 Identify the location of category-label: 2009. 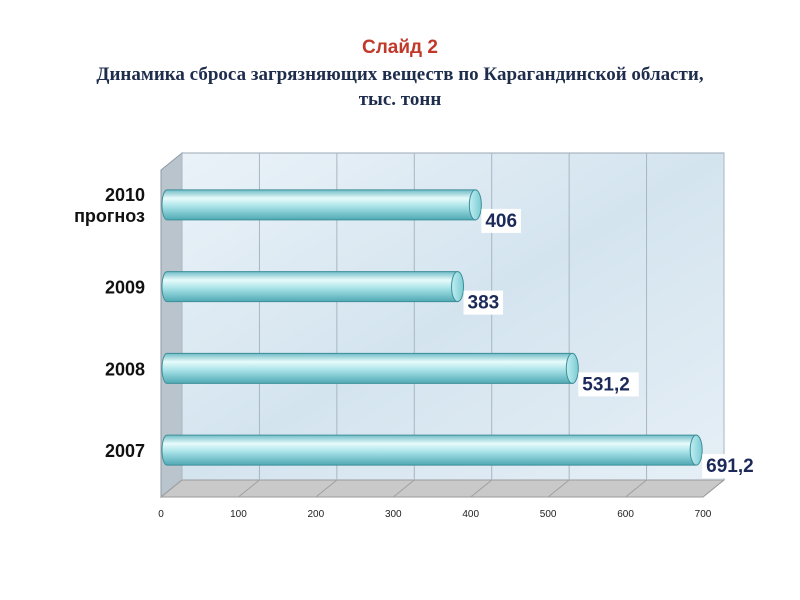
(125, 288).